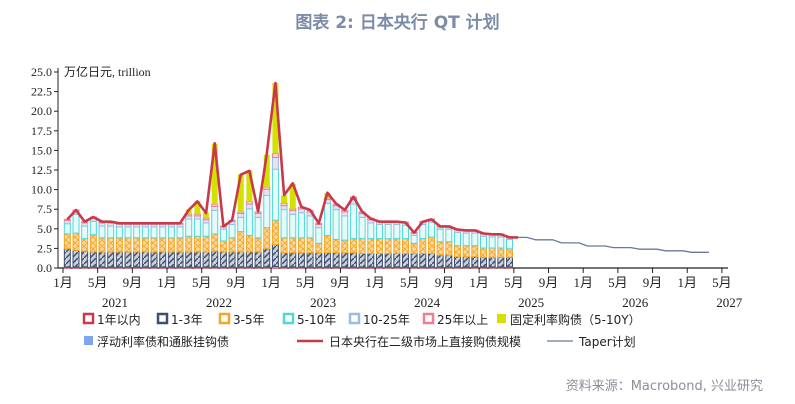 The height and width of the screenshot is (404, 795). What do you see at coordinates (664, 386) in the screenshot?
I see `source-note: 资料来源：Macrobond, 兴业研究` at bounding box center [664, 386].